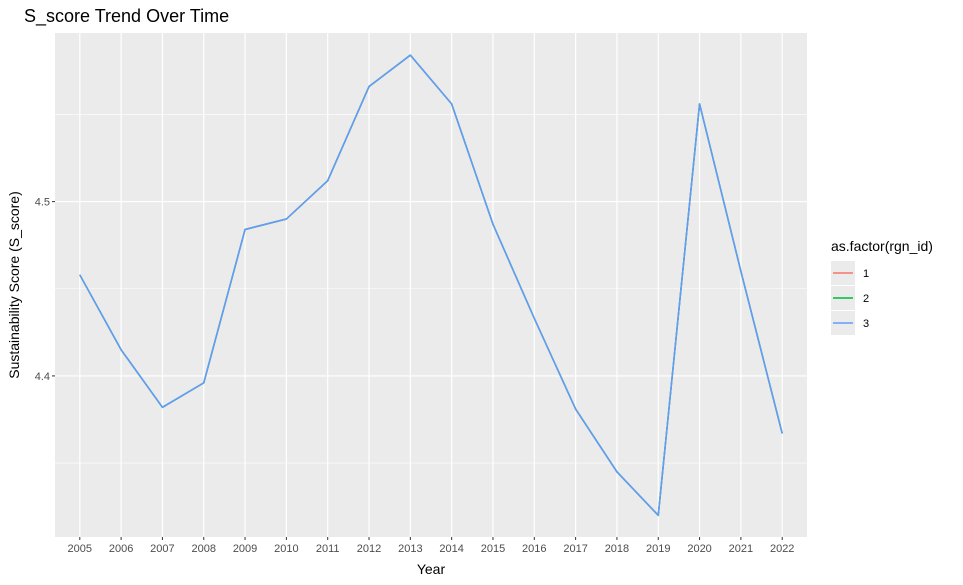  I want to click on x-tick-label: 2009, so click(245, 549).